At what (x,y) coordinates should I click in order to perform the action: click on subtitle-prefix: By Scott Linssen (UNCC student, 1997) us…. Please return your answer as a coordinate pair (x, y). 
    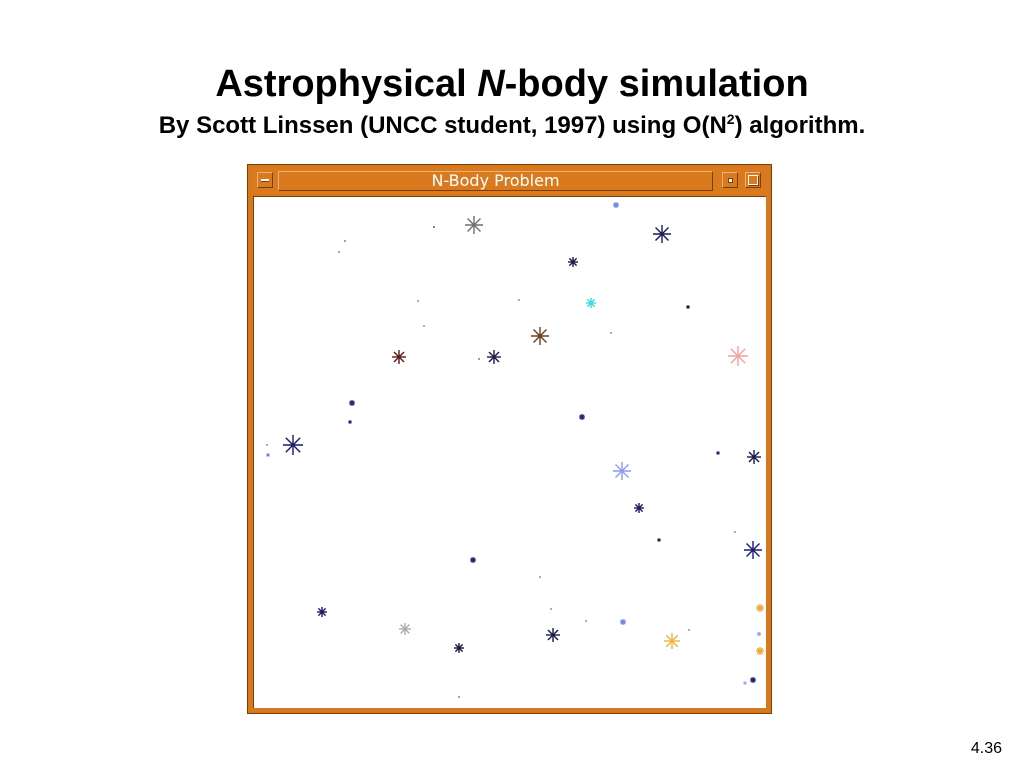
    Looking at the image, I should click on (442, 125).